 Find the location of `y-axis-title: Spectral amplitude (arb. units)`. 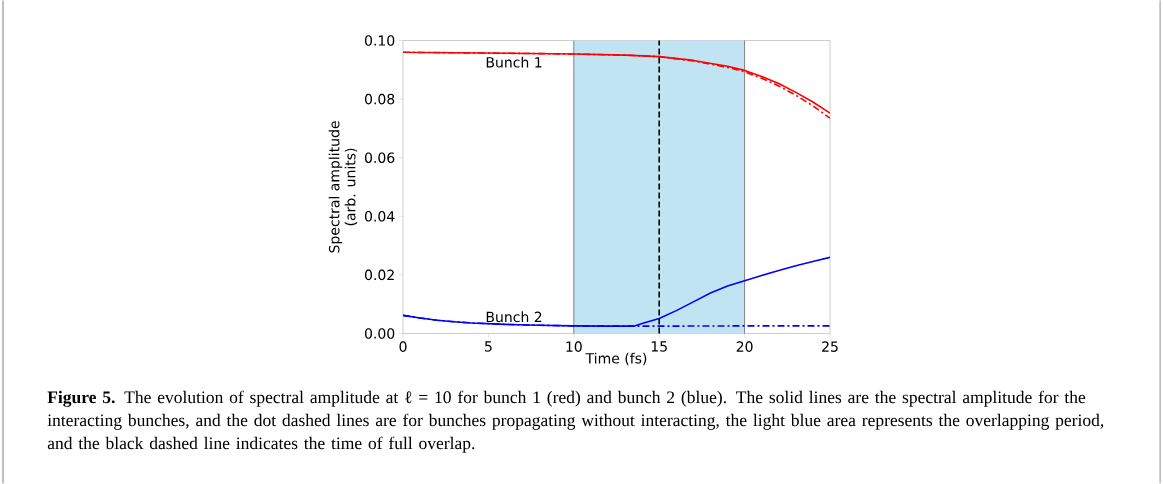

y-axis-title: Spectral amplitude (arb. units) is located at coordinates (343, 187).